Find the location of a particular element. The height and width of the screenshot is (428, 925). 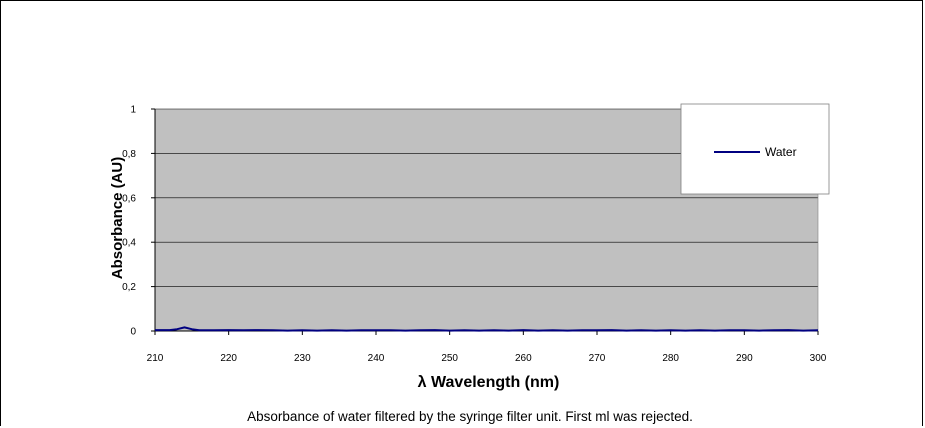

x-tick-label-6: 270 is located at coordinates (597, 358).